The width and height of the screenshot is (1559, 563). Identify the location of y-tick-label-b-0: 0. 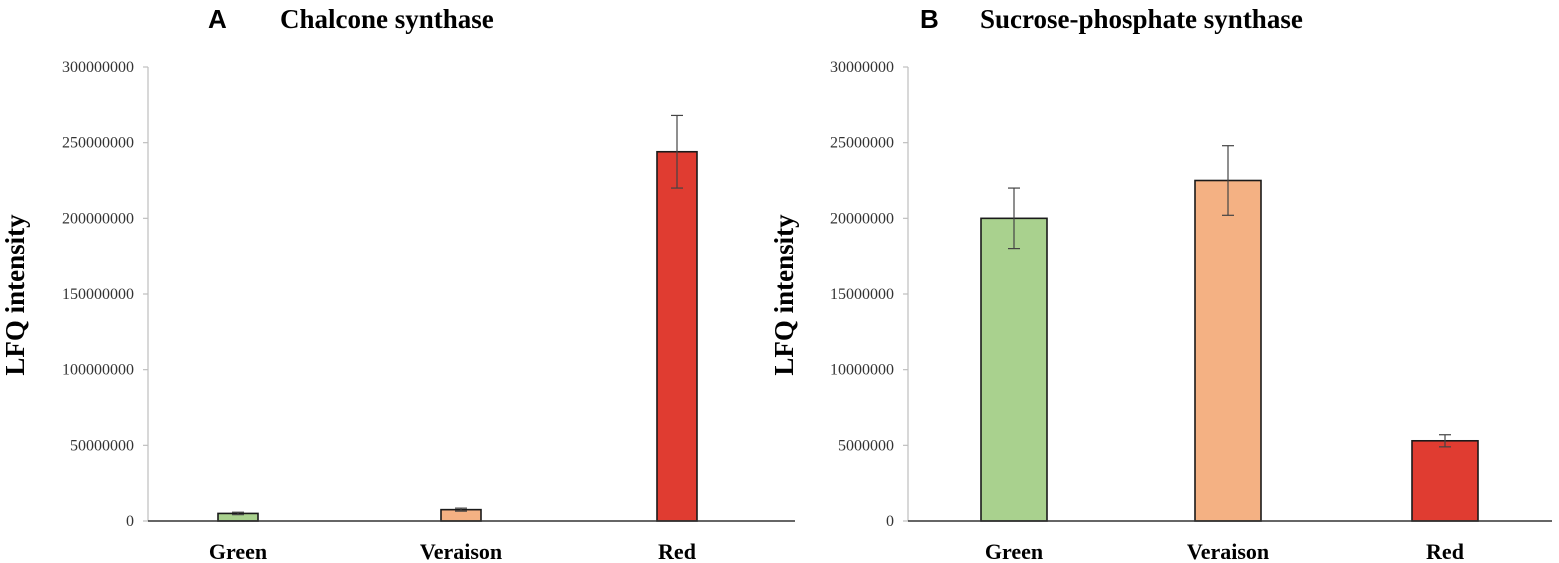
(890, 521).